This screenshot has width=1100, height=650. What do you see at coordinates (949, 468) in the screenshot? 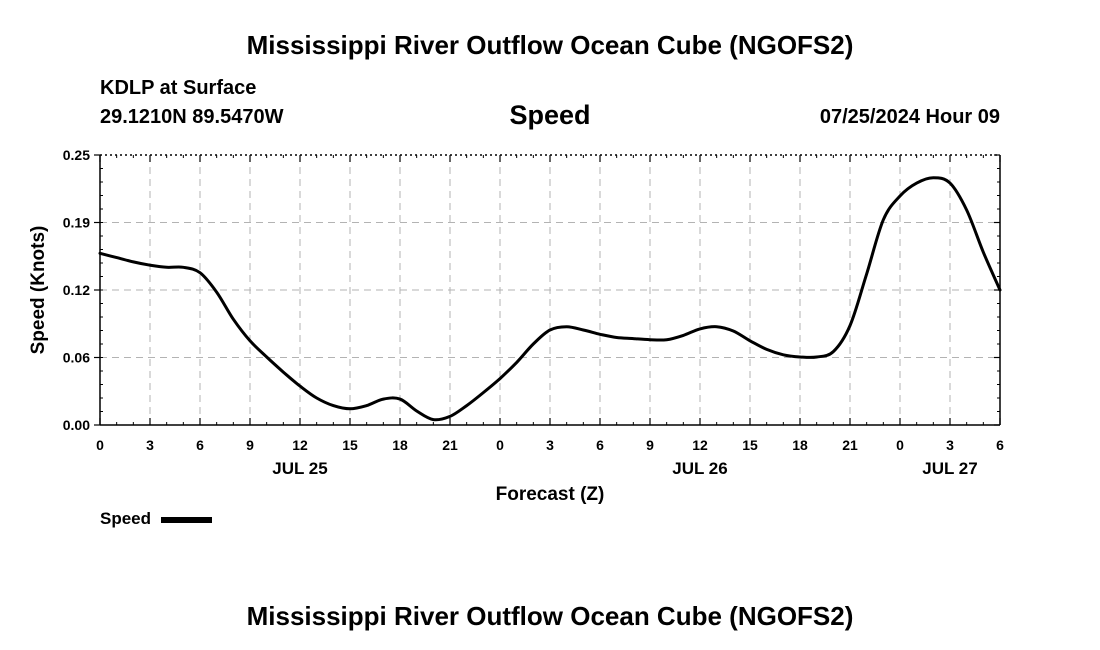
I see `date-label: JUL 27` at bounding box center [949, 468].